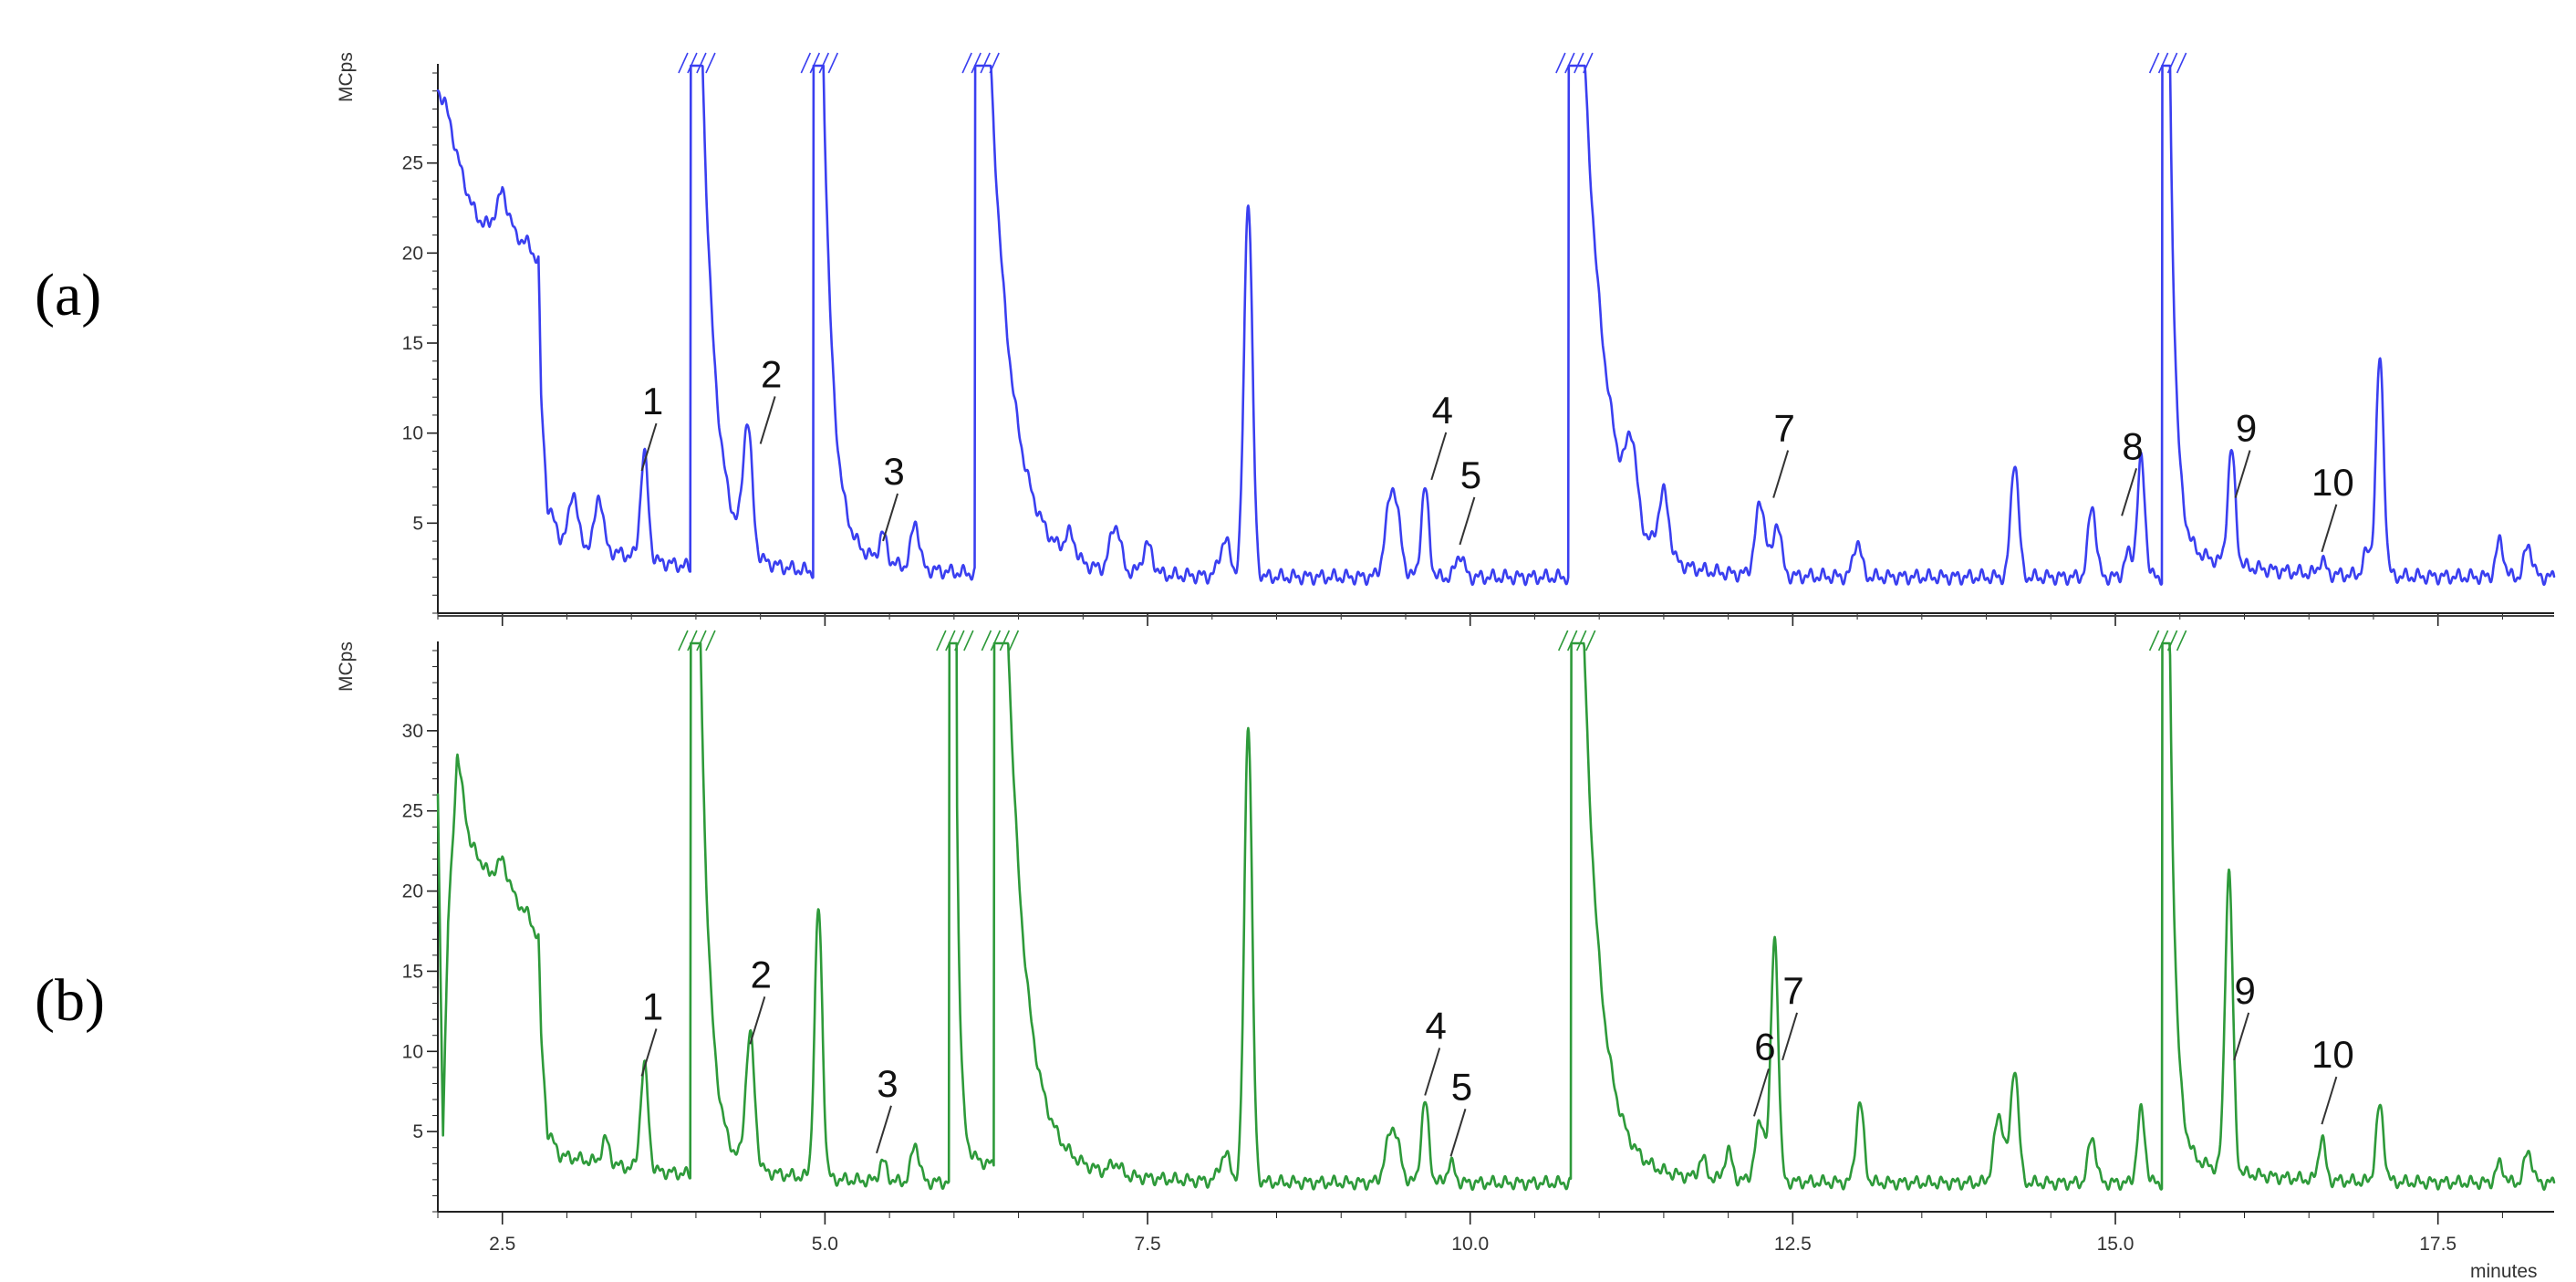 The width and height of the screenshot is (2576, 1282). I want to click on x-tick-label: 7.5, so click(1147, 1245).